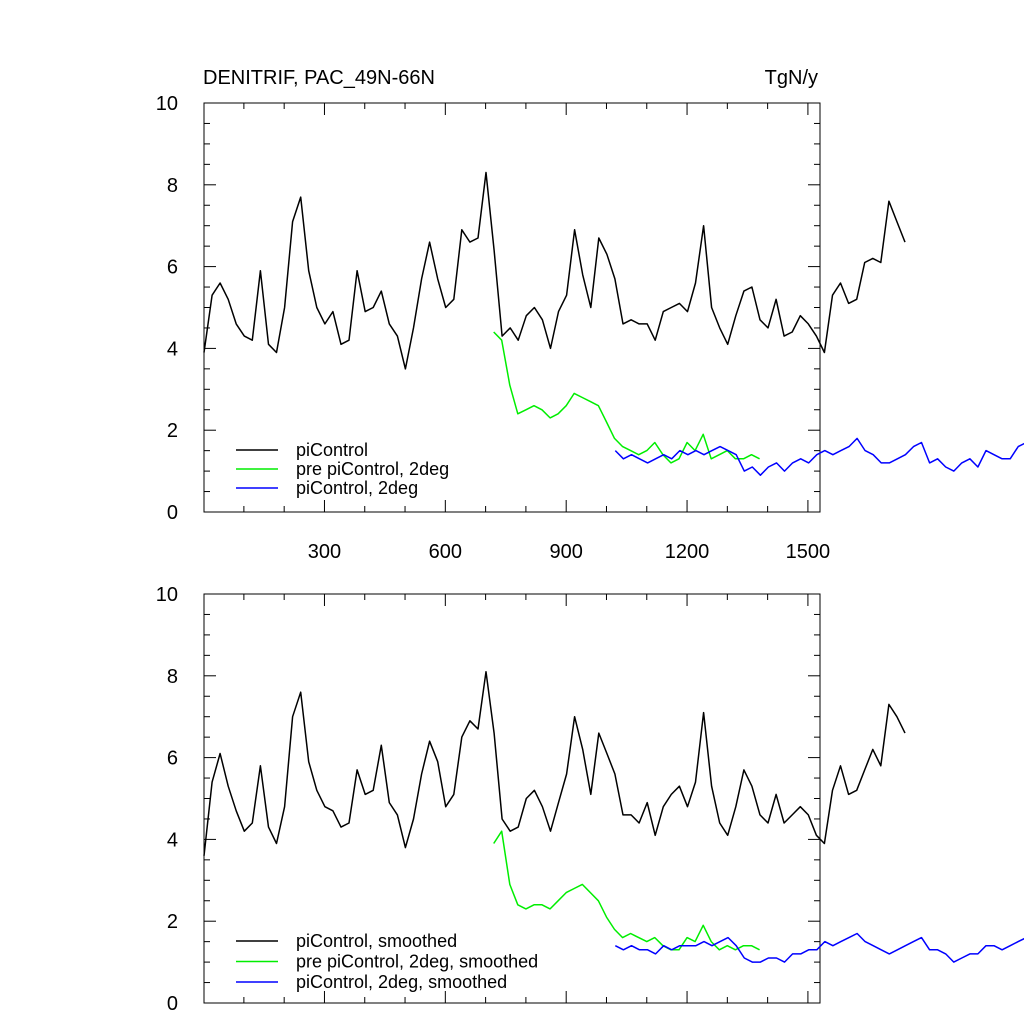 Image resolution: width=1024 pixels, height=1029 pixels. I want to click on x-tick-label: 1200, so click(687, 552).